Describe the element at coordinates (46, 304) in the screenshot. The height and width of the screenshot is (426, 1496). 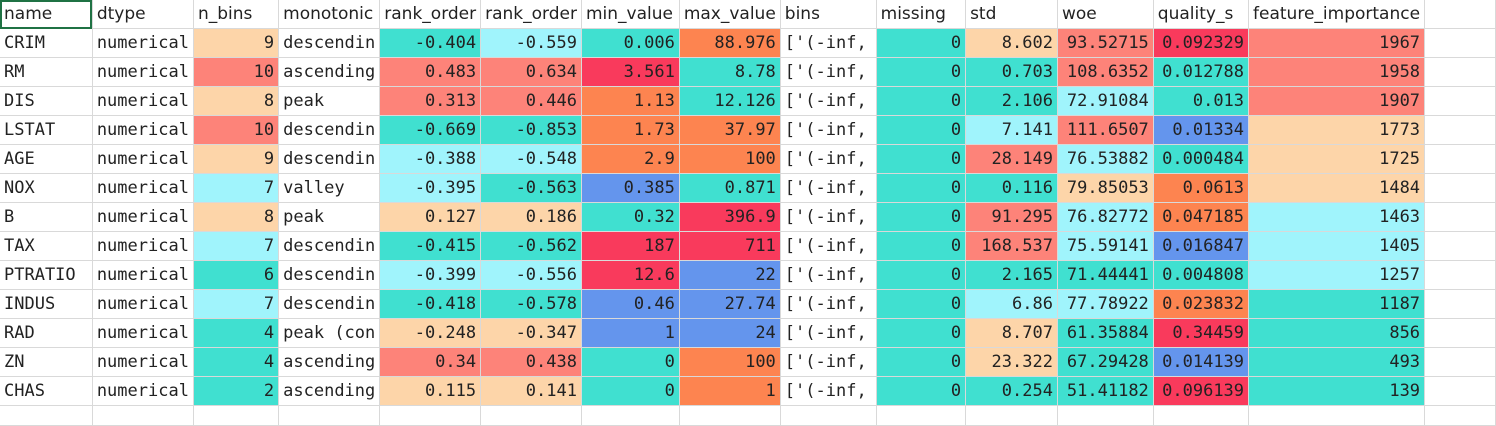
I see `cell-name: INDUS` at that location.